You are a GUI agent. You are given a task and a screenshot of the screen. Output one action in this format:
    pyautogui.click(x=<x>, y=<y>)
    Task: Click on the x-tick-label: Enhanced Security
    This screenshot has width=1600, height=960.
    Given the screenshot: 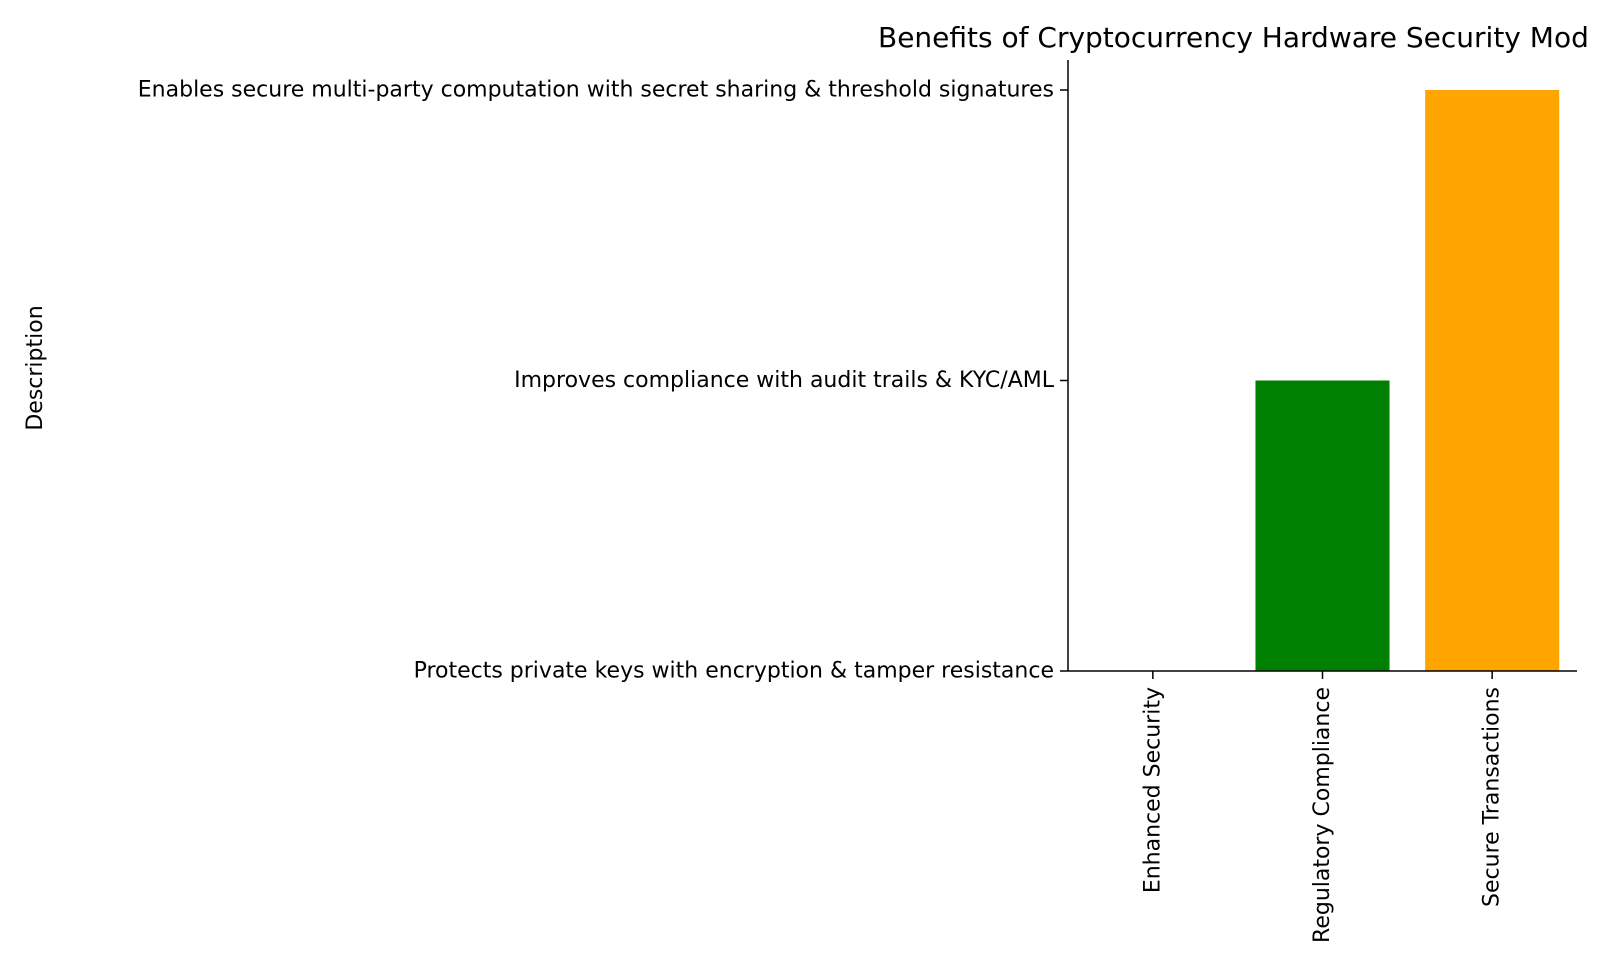 What is the action you would take?
    pyautogui.click(x=1152, y=790)
    